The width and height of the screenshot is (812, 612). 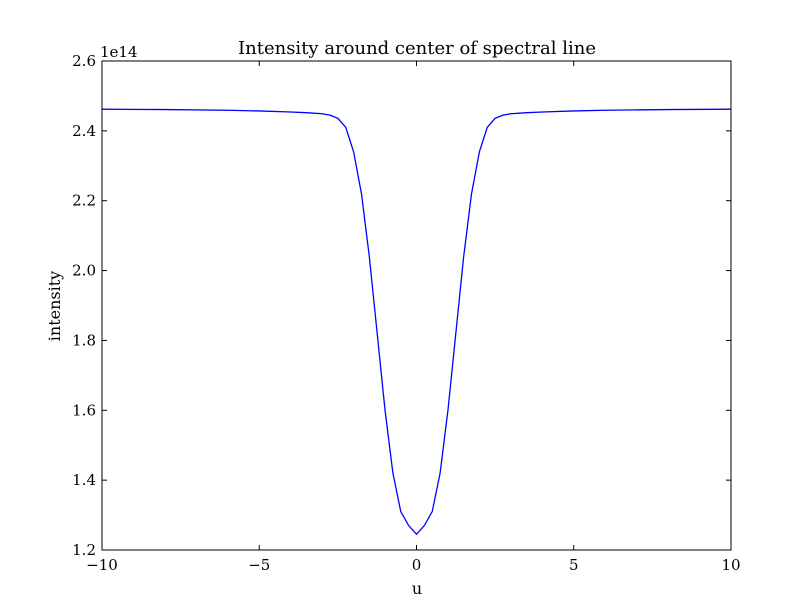 What do you see at coordinates (54, 306) in the screenshot?
I see `y-axis-label: intensity` at bounding box center [54, 306].